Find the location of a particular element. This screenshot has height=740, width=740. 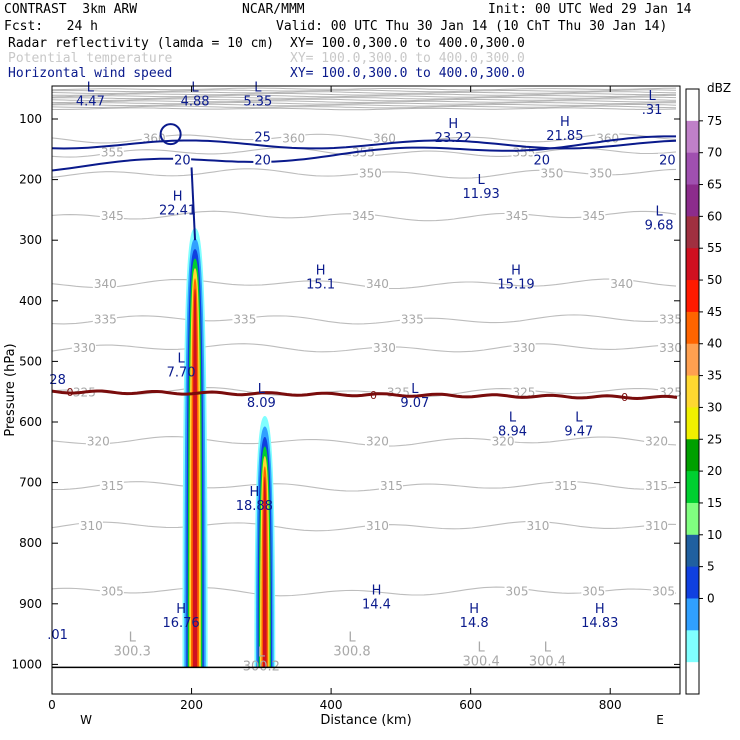

theta-label-315: 315 is located at coordinates (565, 486).